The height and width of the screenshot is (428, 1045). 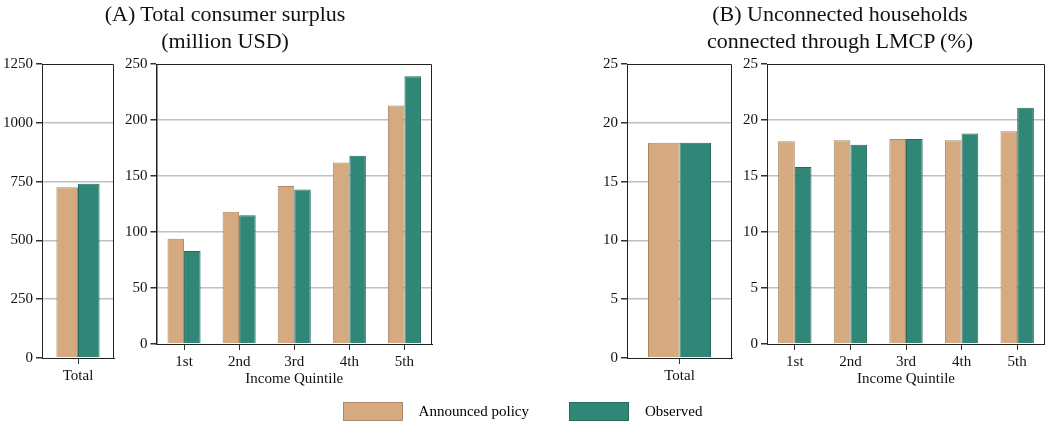 What do you see at coordinates (18, 62) in the screenshot?
I see `y-tick-label: 1250` at bounding box center [18, 62].